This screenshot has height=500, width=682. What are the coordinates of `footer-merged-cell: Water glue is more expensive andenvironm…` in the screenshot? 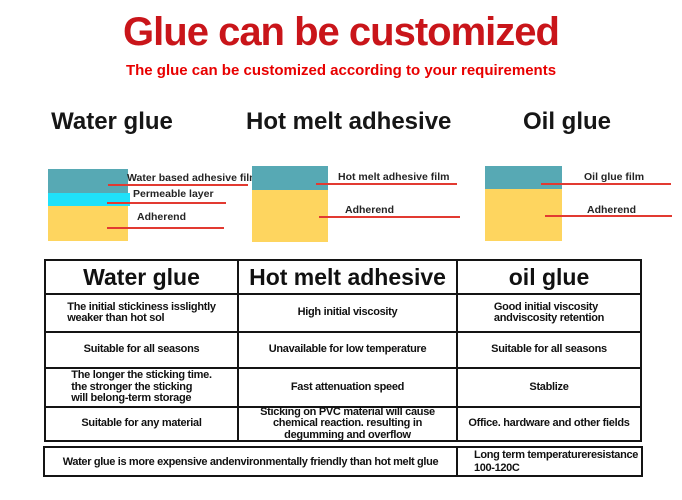 It's located at (251, 461).